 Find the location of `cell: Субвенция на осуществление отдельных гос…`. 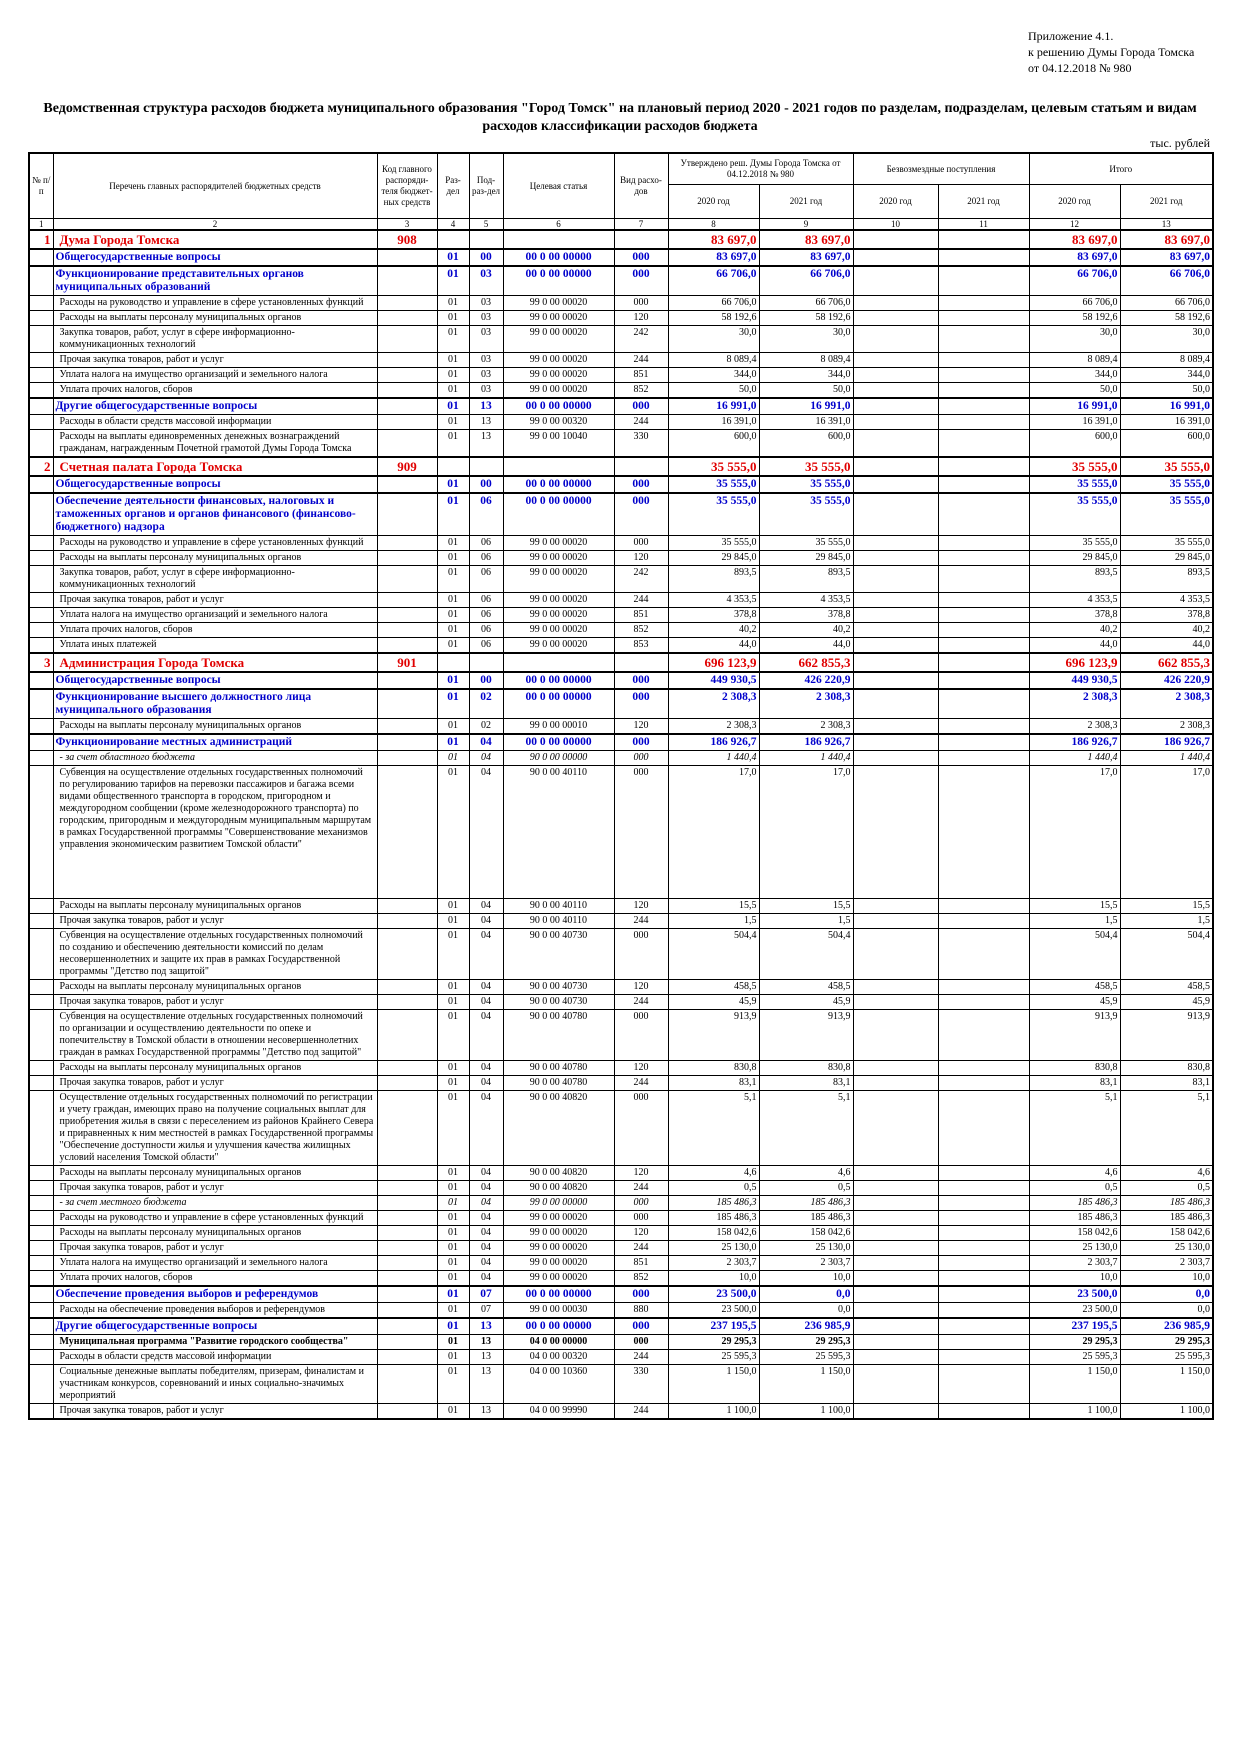

cell: Субвенция на осуществление отдельных гос… is located at coordinates (215, 832).